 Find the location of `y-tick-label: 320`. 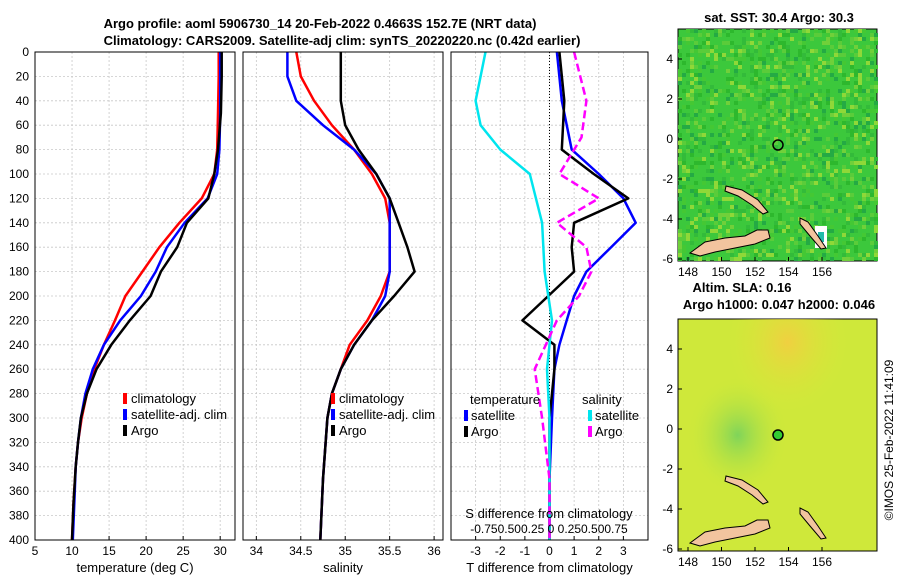

y-tick-label: 320 is located at coordinates (19, 442).